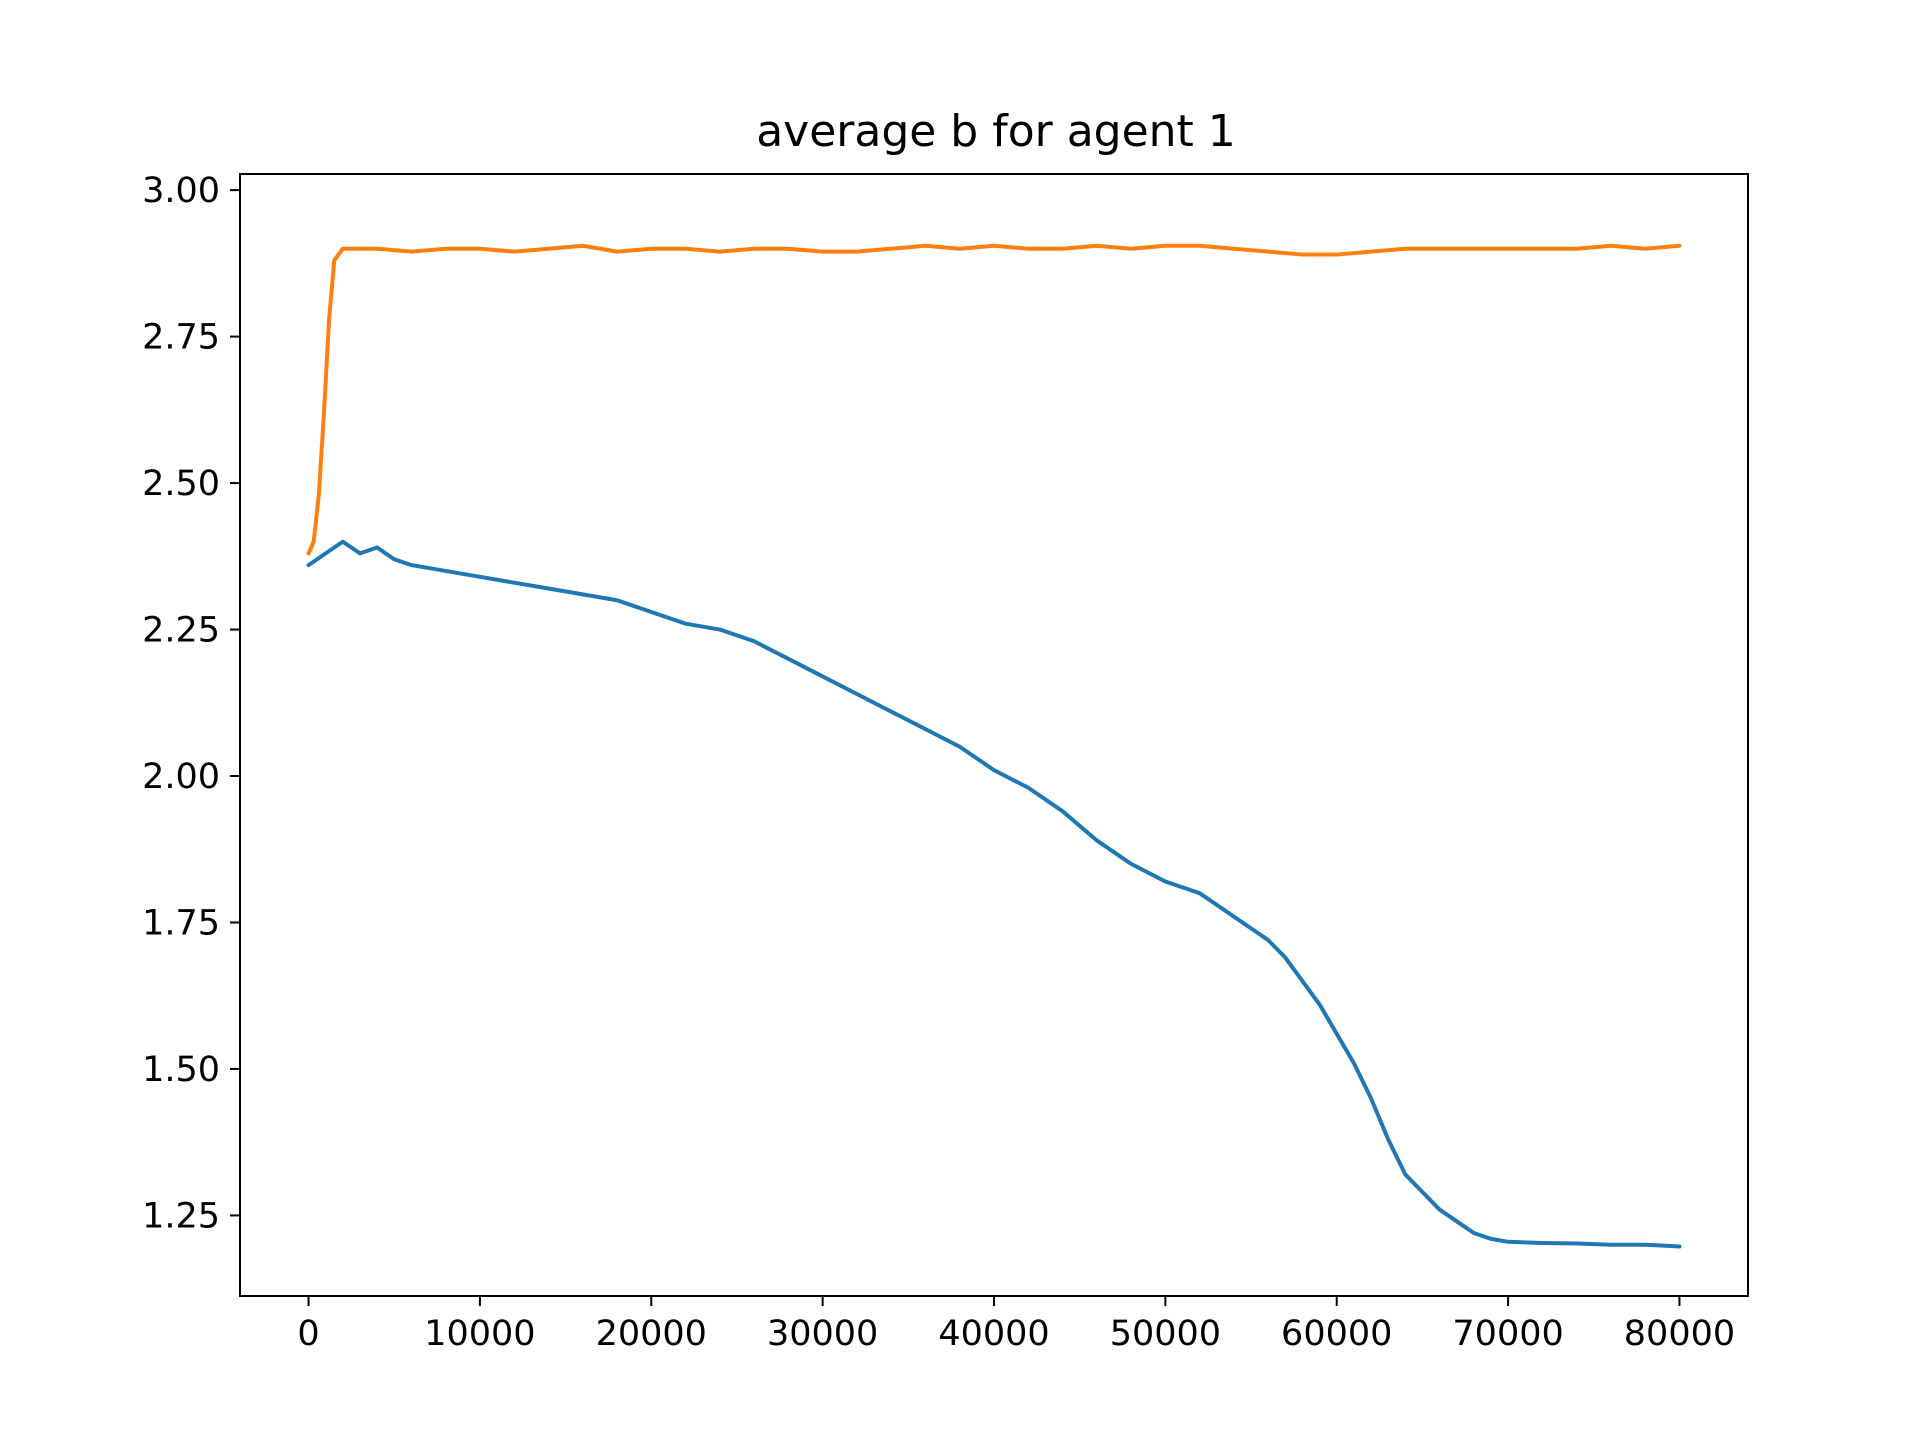 The height and width of the screenshot is (1440, 1920). What do you see at coordinates (479, 1334) in the screenshot?
I see `x-tick-label: 10000` at bounding box center [479, 1334].